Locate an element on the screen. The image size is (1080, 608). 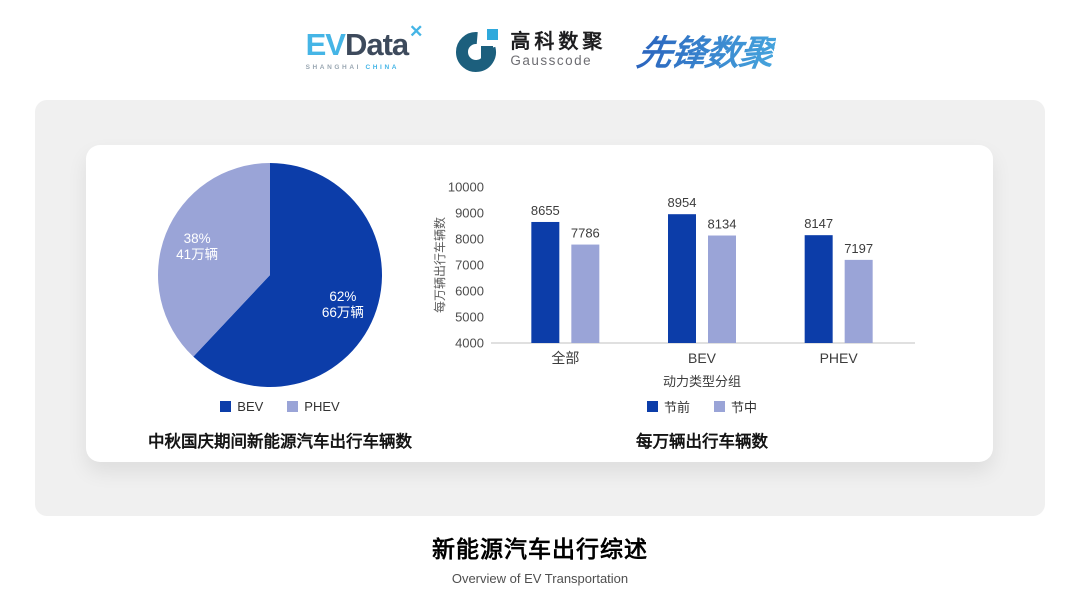
header-logos: EV Data ✕ SHANGHAI CHINA 高科数聚 Gausscode is located at coordinates (540, 50).